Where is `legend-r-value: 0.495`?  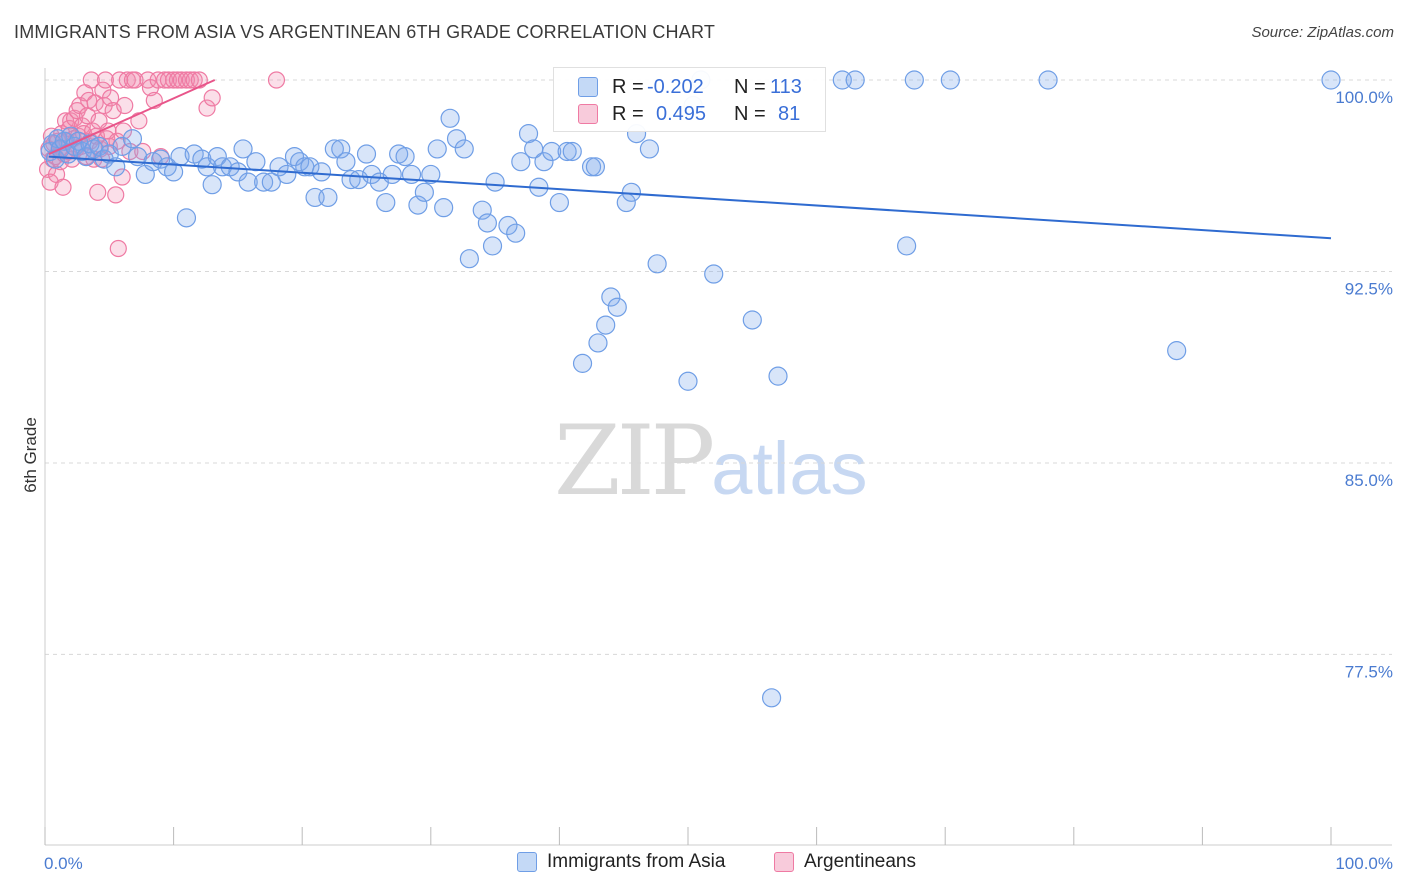
legend-r-value: 0.495 is located at coordinates (681, 113).